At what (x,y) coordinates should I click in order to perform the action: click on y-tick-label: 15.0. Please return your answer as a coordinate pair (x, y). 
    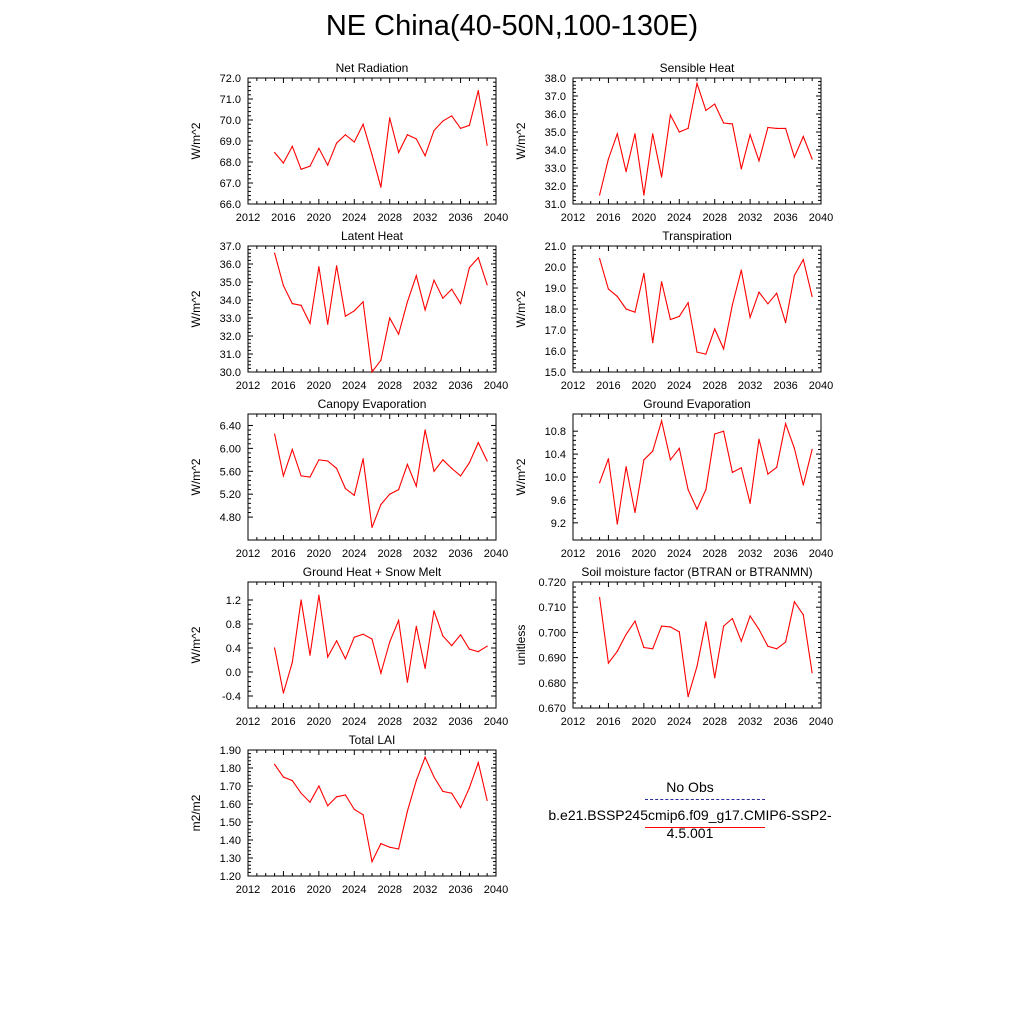
    Looking at the image, I should click on (555, 373).